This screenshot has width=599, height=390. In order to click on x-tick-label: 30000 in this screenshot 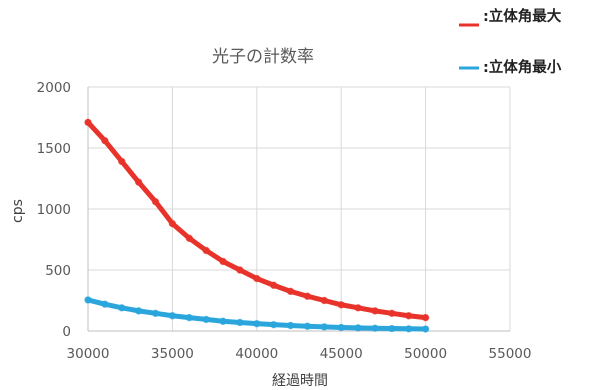, I will do `click(88, 354)`.